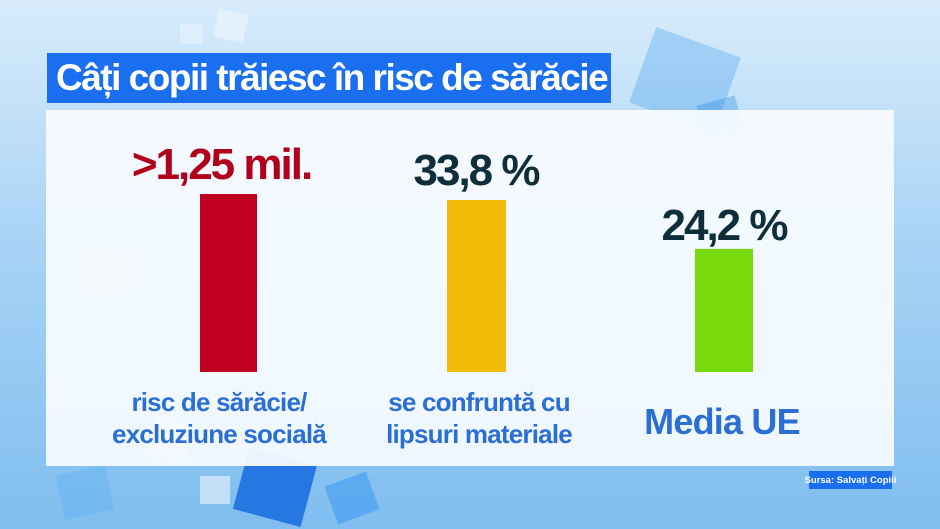  What do you see at coordinates (479, 434) in the screenshot?
I see `category-label-2-line-2: lipsuri materiale` at bounding box center [479, 434].